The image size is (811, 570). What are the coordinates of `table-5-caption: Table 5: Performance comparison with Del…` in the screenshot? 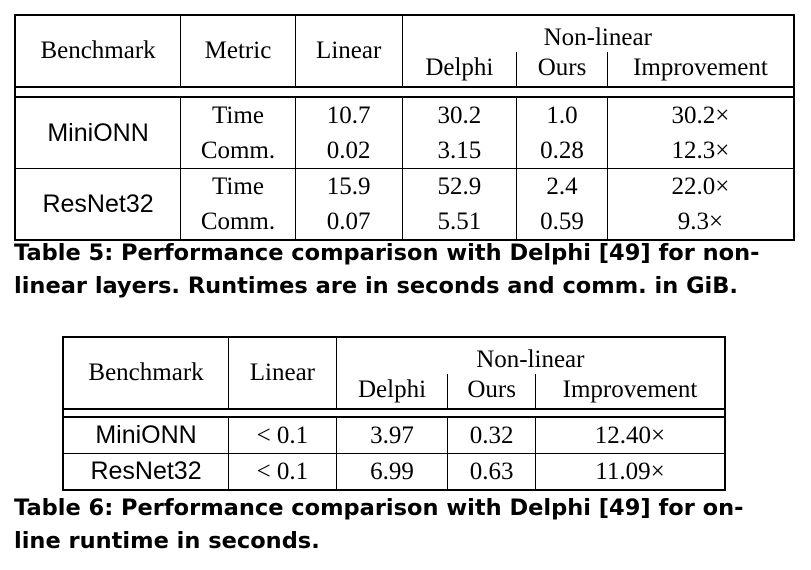 It's located at (409, 270).